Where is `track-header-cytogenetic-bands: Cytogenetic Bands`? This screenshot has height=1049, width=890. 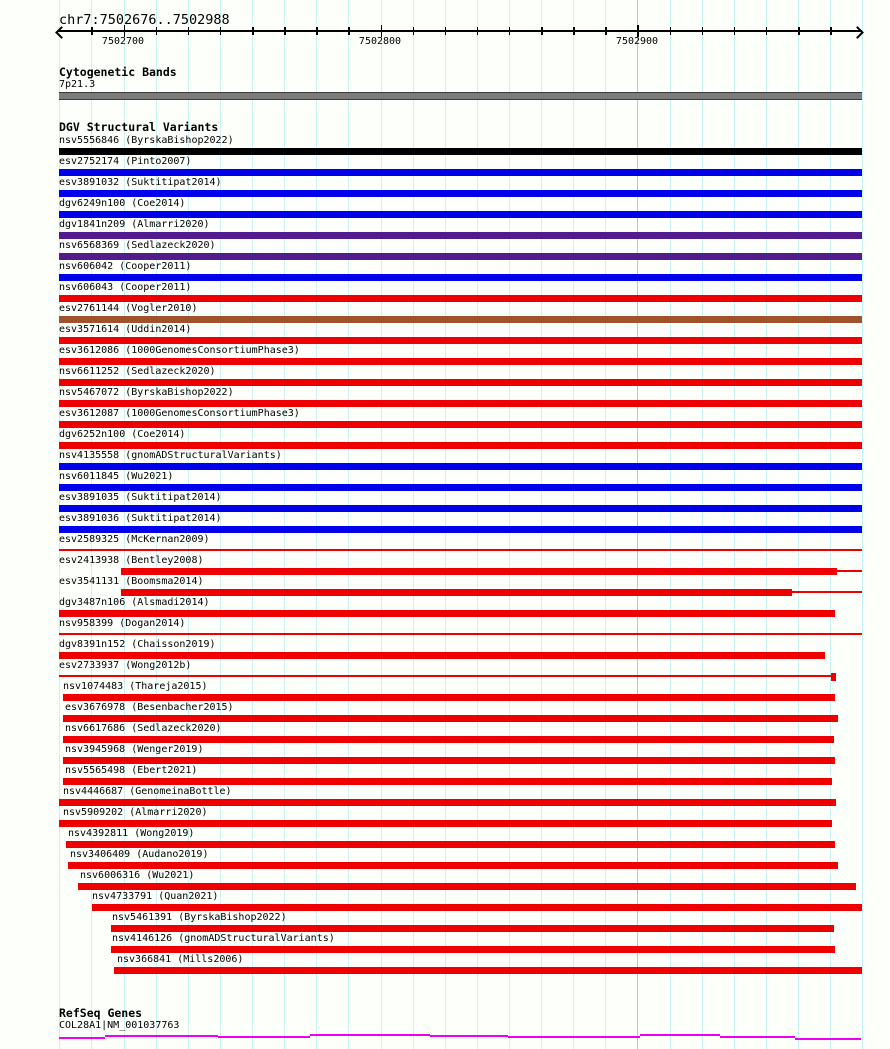 track-header-cytogenetic-bands: Cytogenetic Bands is located at coordinates (118, 72).